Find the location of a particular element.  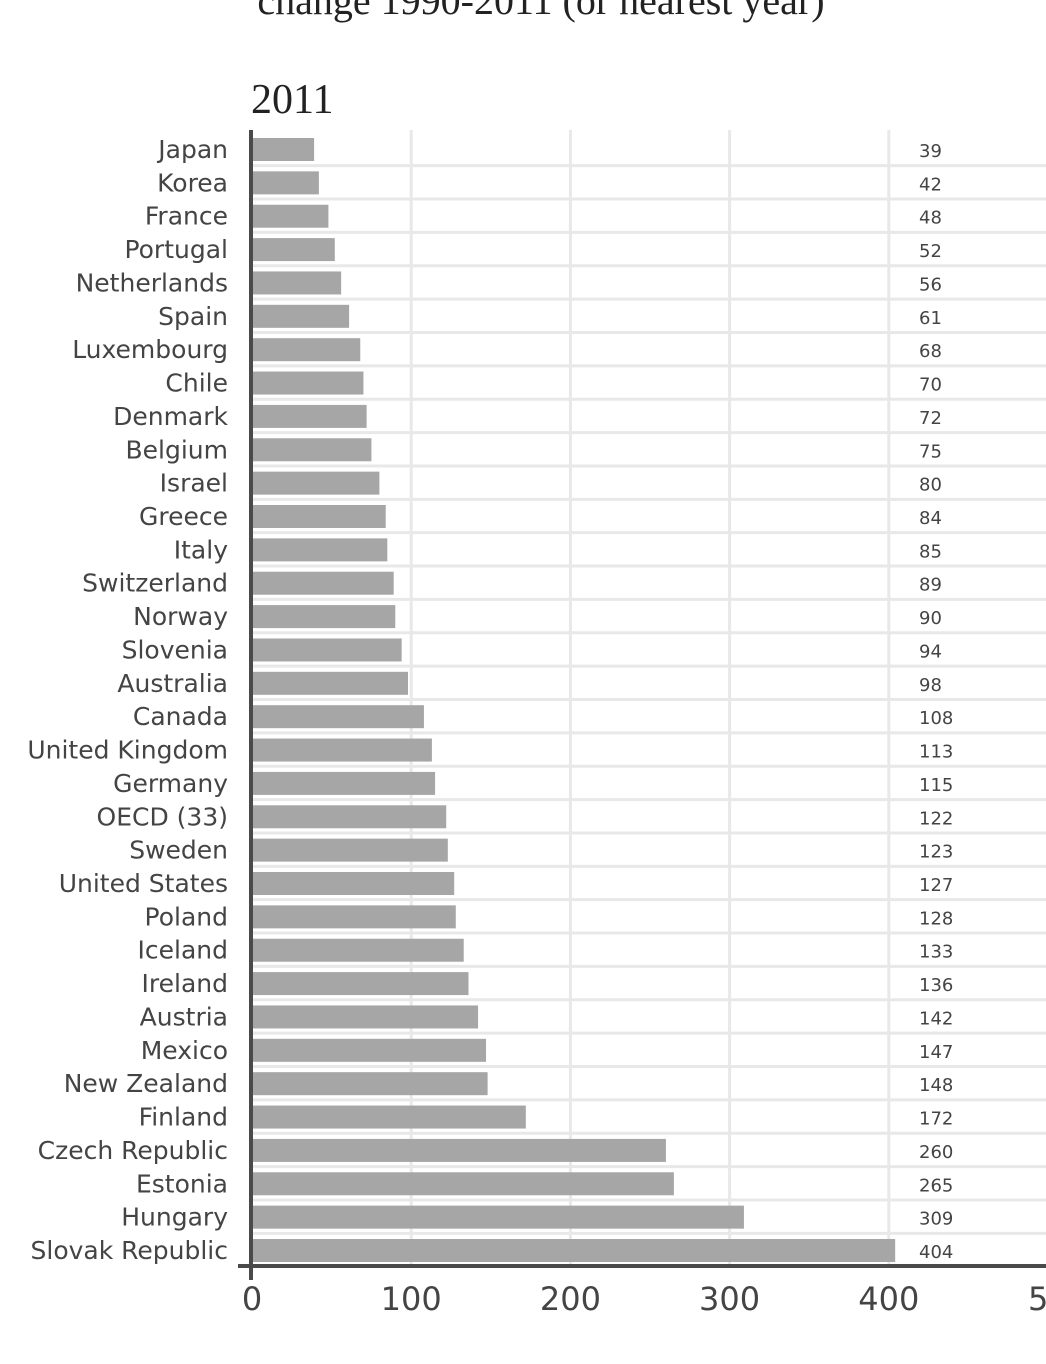

x-tick-label: 100 is located at coordinates (411, 1299).